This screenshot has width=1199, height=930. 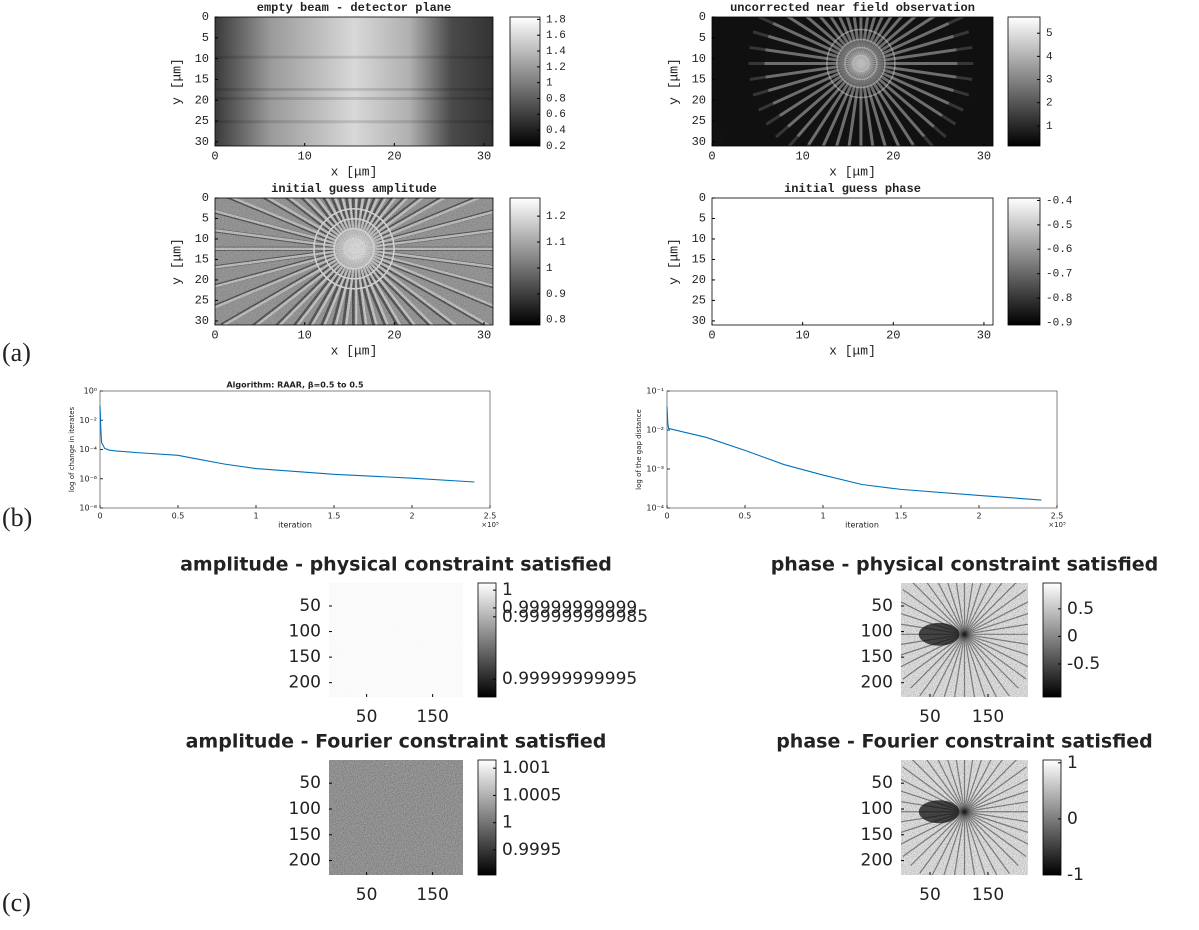 What do you see at coordinates (411, 516) in the screenshot?
I see `x-tick-label: 2` at bounding box center [411, 516].